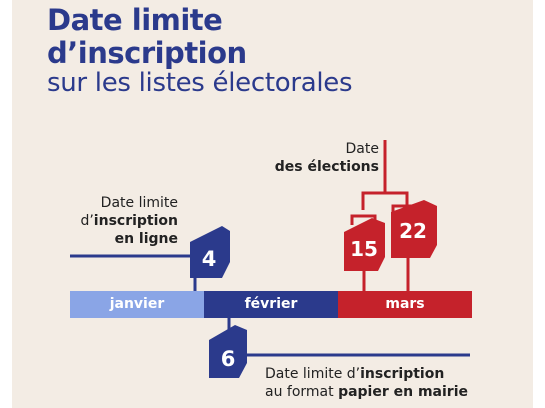  What do you see at coordinates (137, 304) in the screenshot?
I see `month-janvier: janvier` at bounding box center [137, 304].